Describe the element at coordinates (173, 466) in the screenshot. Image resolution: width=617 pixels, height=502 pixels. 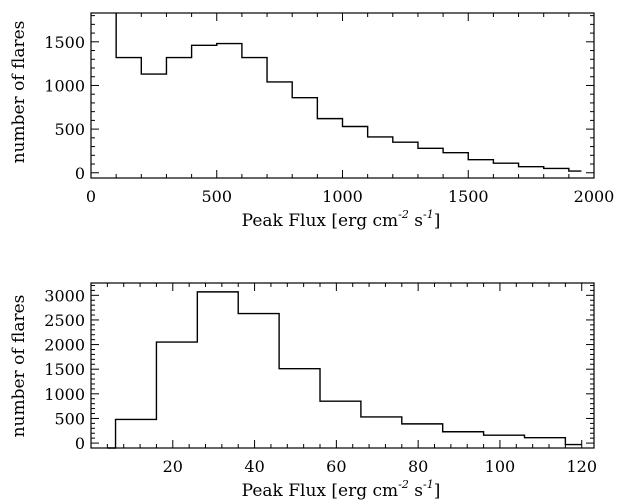
I see `bottom-x-tick-label: 20` at that location.